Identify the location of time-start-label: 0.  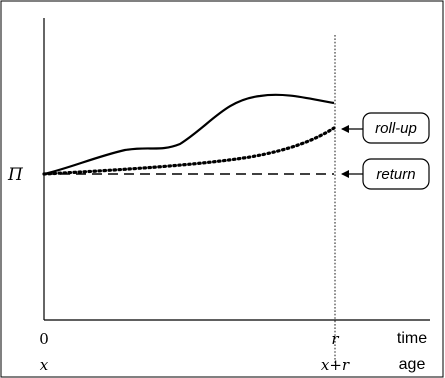
(44, 339).